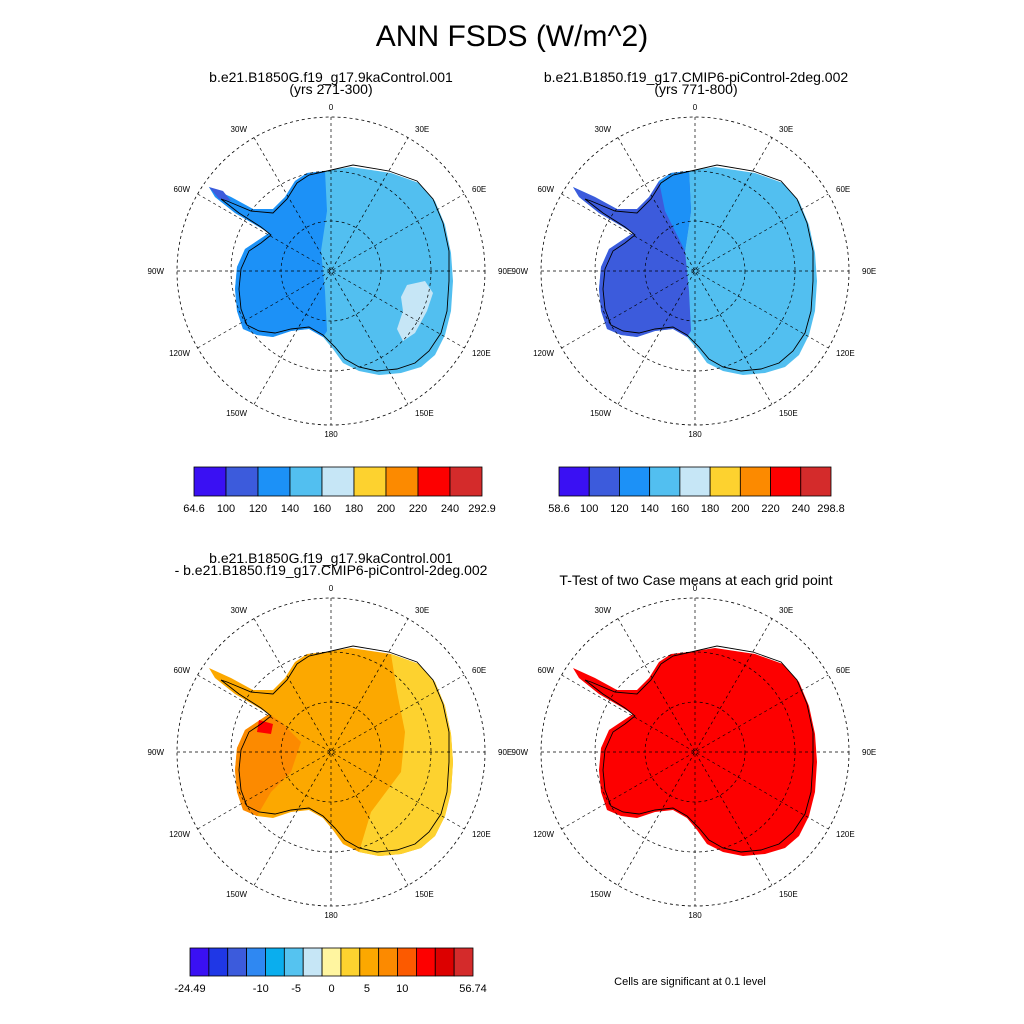 Image resolution: width=1024 pixels, height=1024 pixels. What do you see at coordinates (831, 509) in the screenshot?
I see `colorbar-tick-label: 298.8` at bounding box center [831, 509].